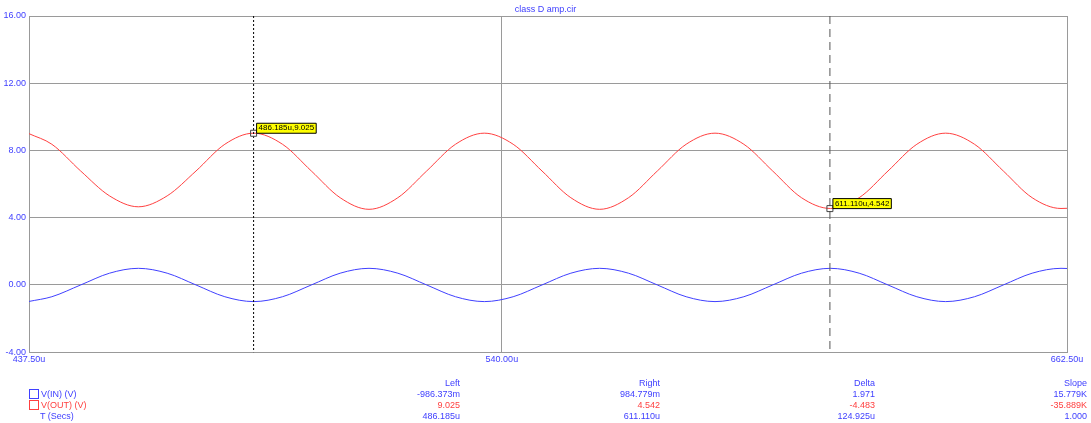 This screenshot has height=423, width=1091. I want to click on text: -4.483, so click(861, 405).